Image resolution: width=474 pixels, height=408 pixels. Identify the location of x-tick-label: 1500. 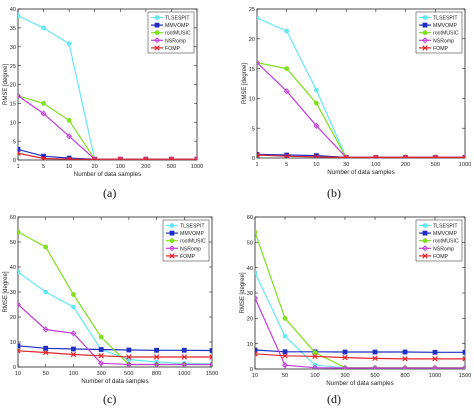
(212, 374).